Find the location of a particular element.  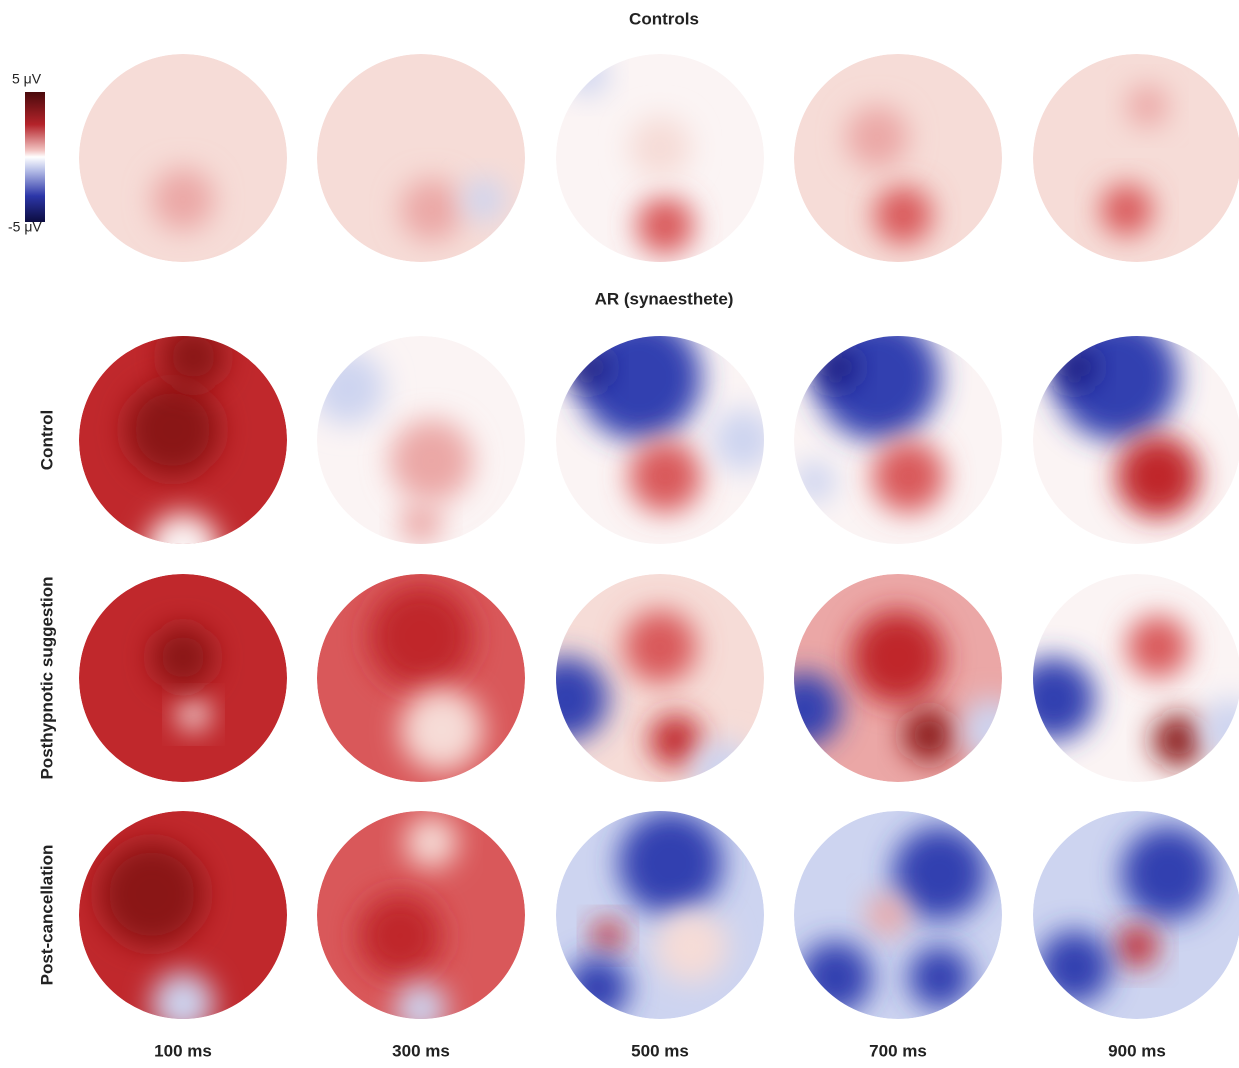

column-label: 500 ms is located at coordinates (660, 1050).